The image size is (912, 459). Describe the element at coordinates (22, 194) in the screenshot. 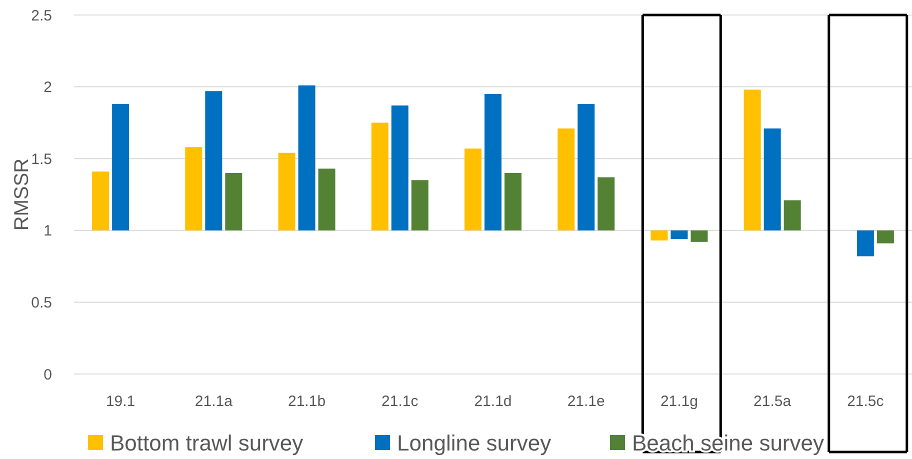

I see `y-axis-title: RMSSR` at that location.